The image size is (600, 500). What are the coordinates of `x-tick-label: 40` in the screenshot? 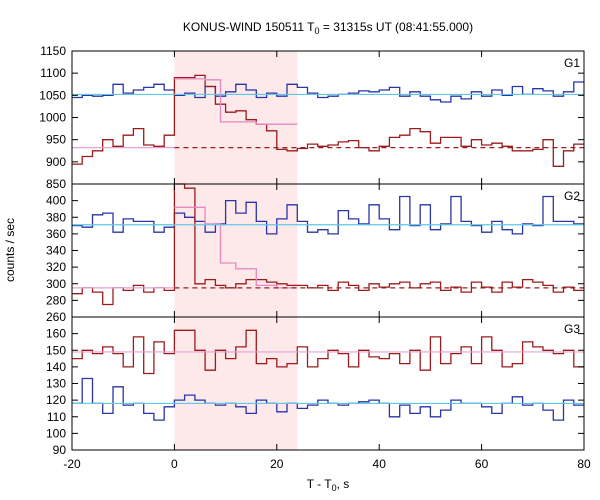 It's located at (380, 464).